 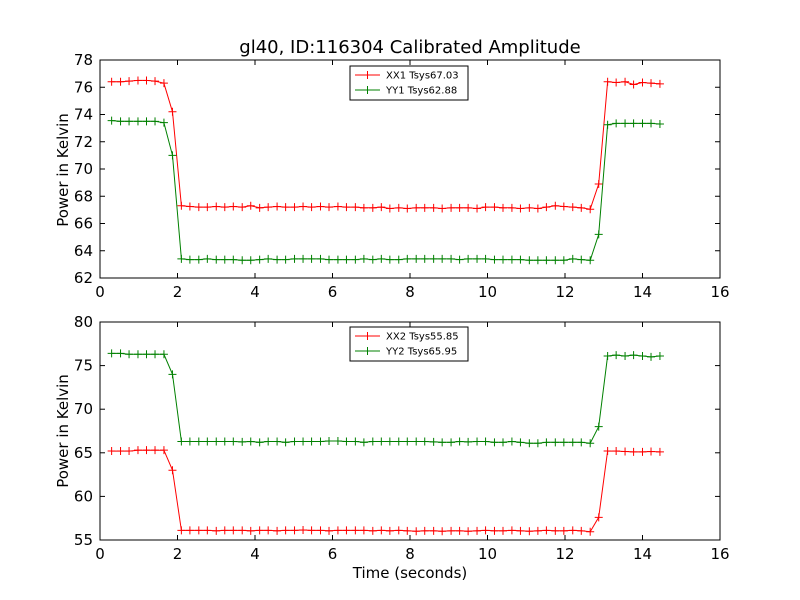 What do you see at coordinates (83, 142) in the screenshot?
I see `top-y-tick-label: 72` at bounding box center [83, 142].